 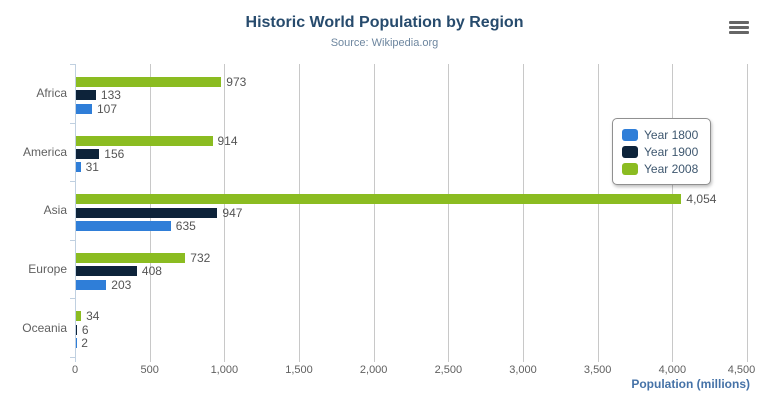 What do you see at coordinates (200, 257) in the screenshot?
I see `bar-data-label: 732` at bounding box center [200, 257].